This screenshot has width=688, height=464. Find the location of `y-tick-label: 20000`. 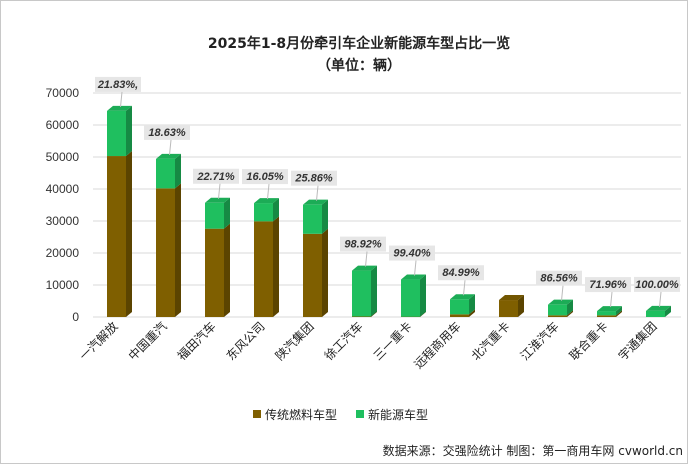

y-tick-label: 20000 is located at coordinates (63, 253).